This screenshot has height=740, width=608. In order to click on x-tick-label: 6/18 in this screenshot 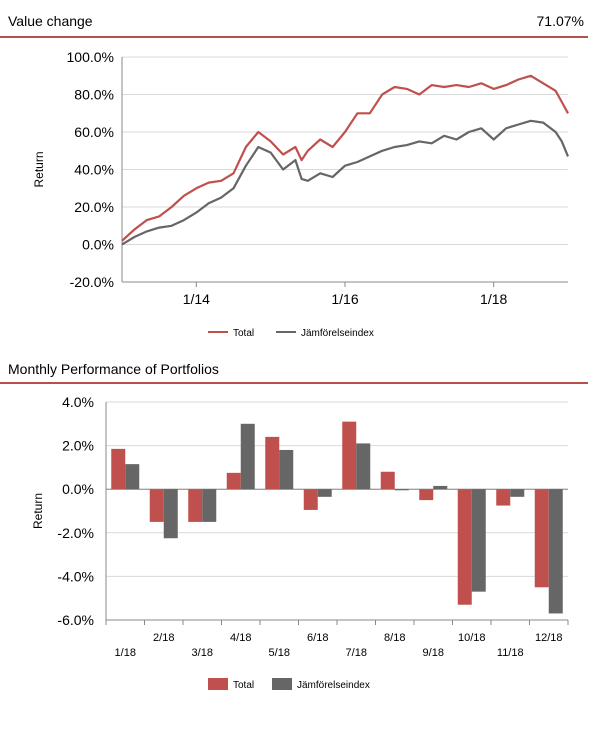, I will do `click(317, 638)`.